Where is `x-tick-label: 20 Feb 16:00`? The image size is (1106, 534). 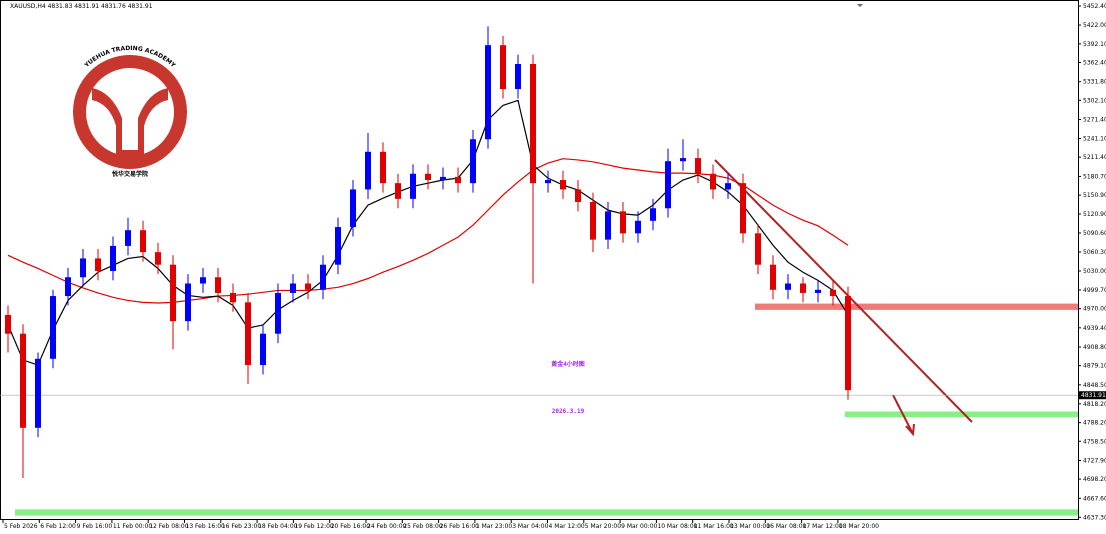 x-tick-label: 20 Feb 16:00 is located at coordinates (351, 526).